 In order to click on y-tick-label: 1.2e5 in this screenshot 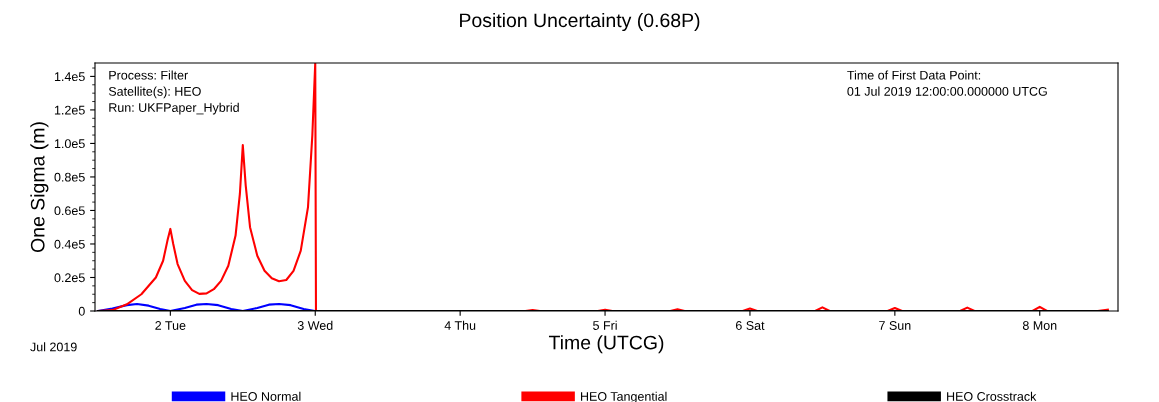, I will do `click(69, 110)`.